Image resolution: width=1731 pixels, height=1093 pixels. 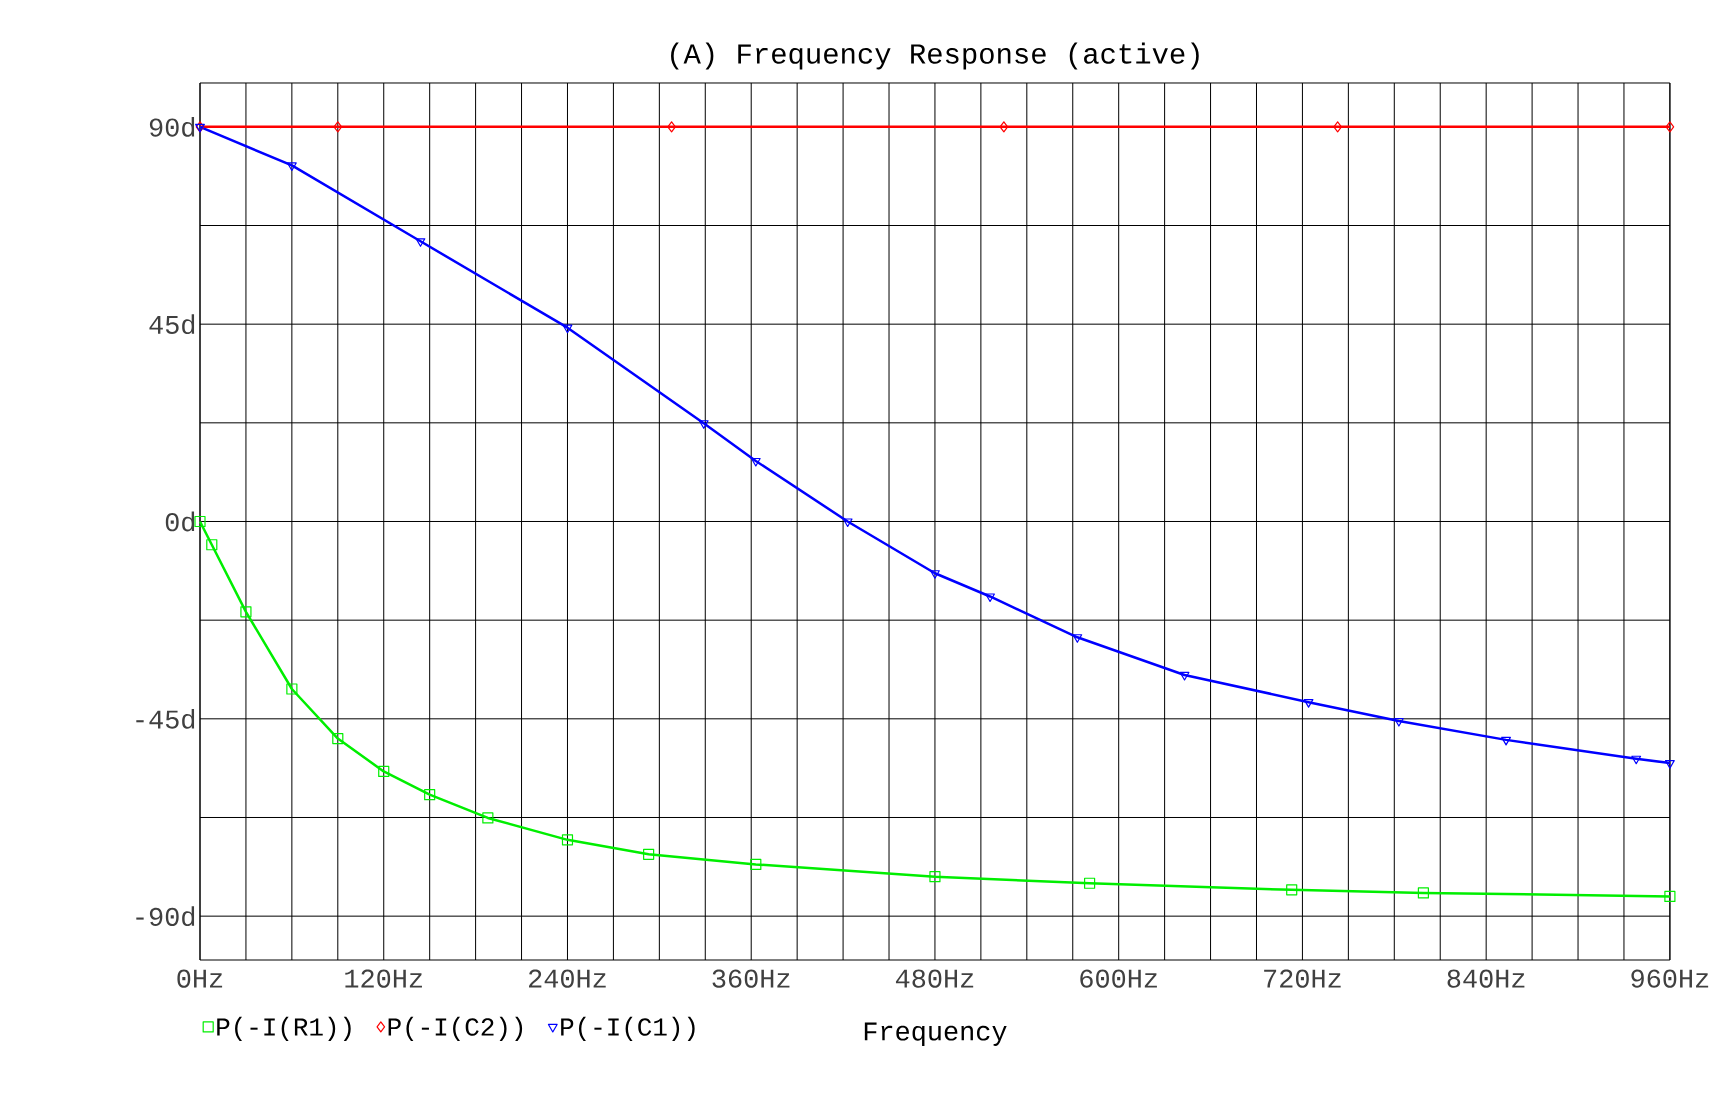 What do you see at coordinates (165, 718) in the screenshot?
I see `y-tick-label: -45d` at bounding box center [165, 718].